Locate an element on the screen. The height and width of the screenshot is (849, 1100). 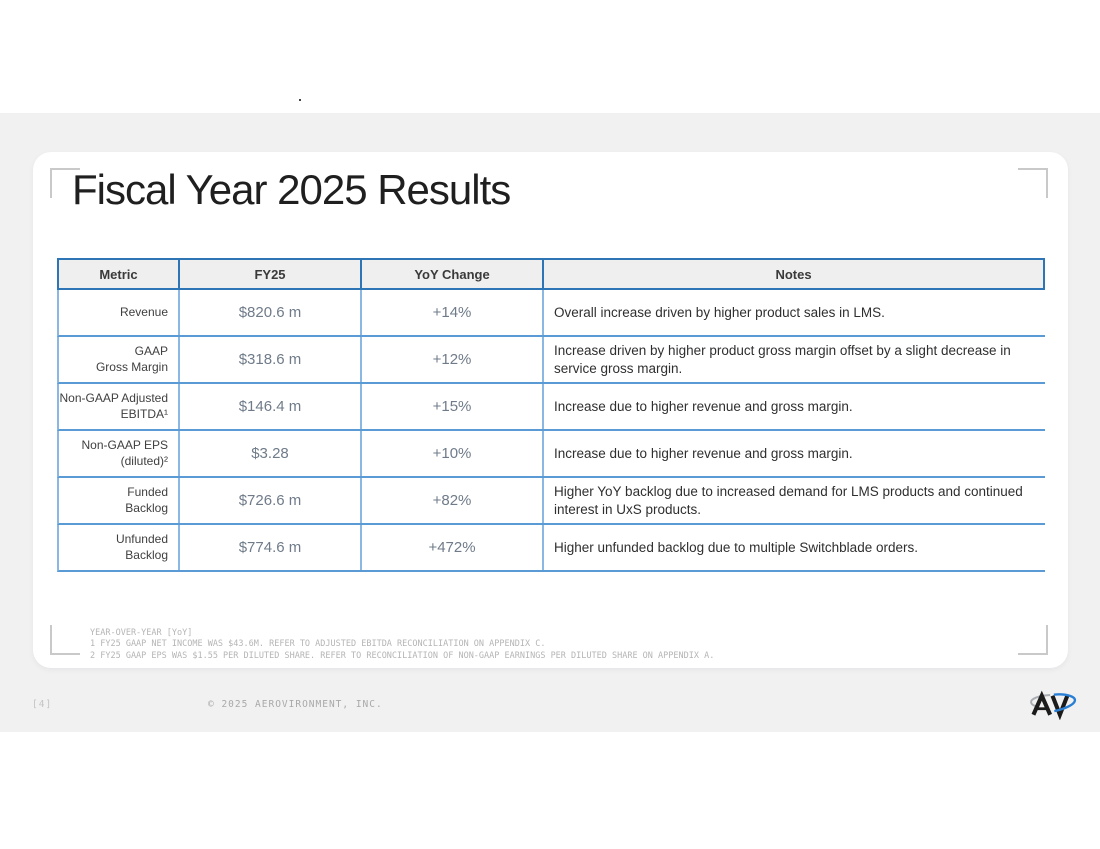
fy25-value-cell: $146.4 m is located at coordinates (271, 406).